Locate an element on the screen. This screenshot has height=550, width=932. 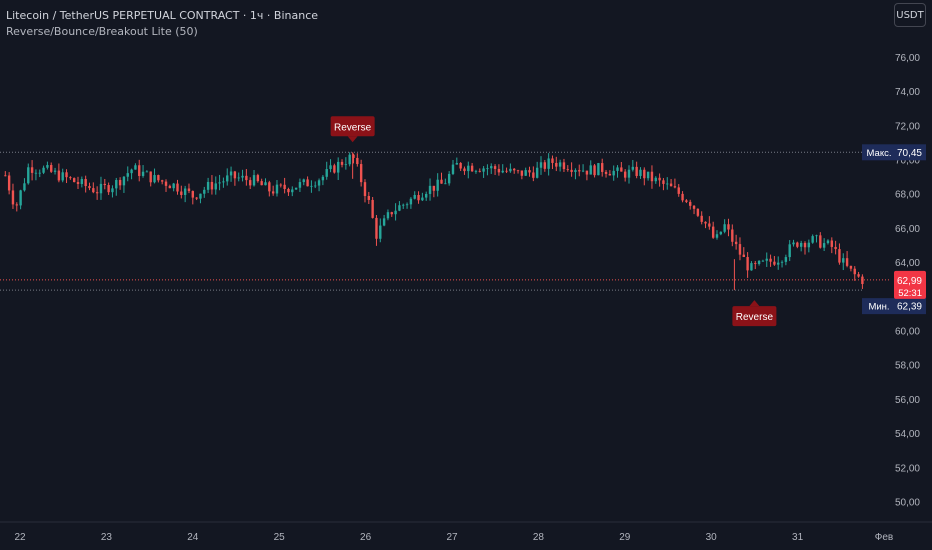
x-tick-label: 24 is located at coordinates (193, 537).